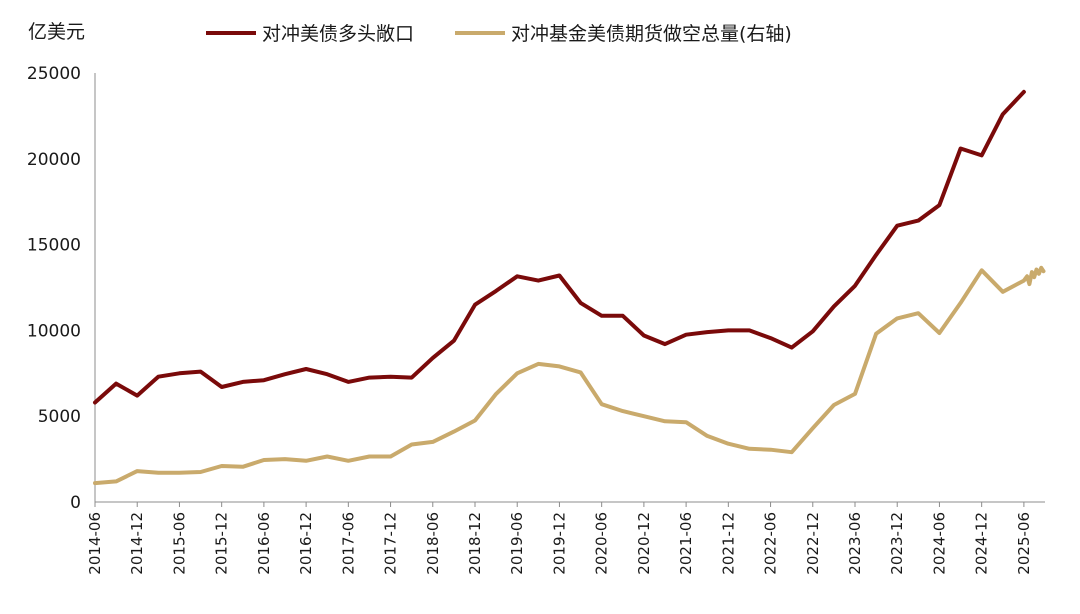 This screenshot has width=1080, height=614. What do you see at coordinates (348, 543) in the screenshot?
I see `x-tick-label: 2017-06` at bounding box center [348, 543].